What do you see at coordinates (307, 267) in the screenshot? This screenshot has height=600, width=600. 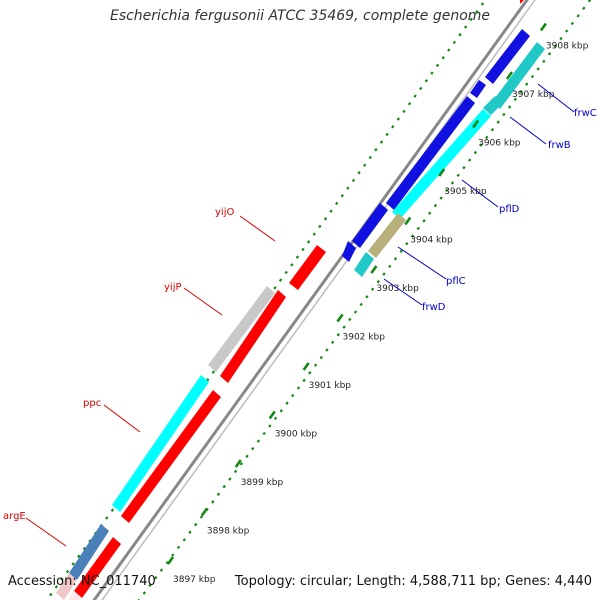 I see `gene-red-small` at bounding box center [307, 267].